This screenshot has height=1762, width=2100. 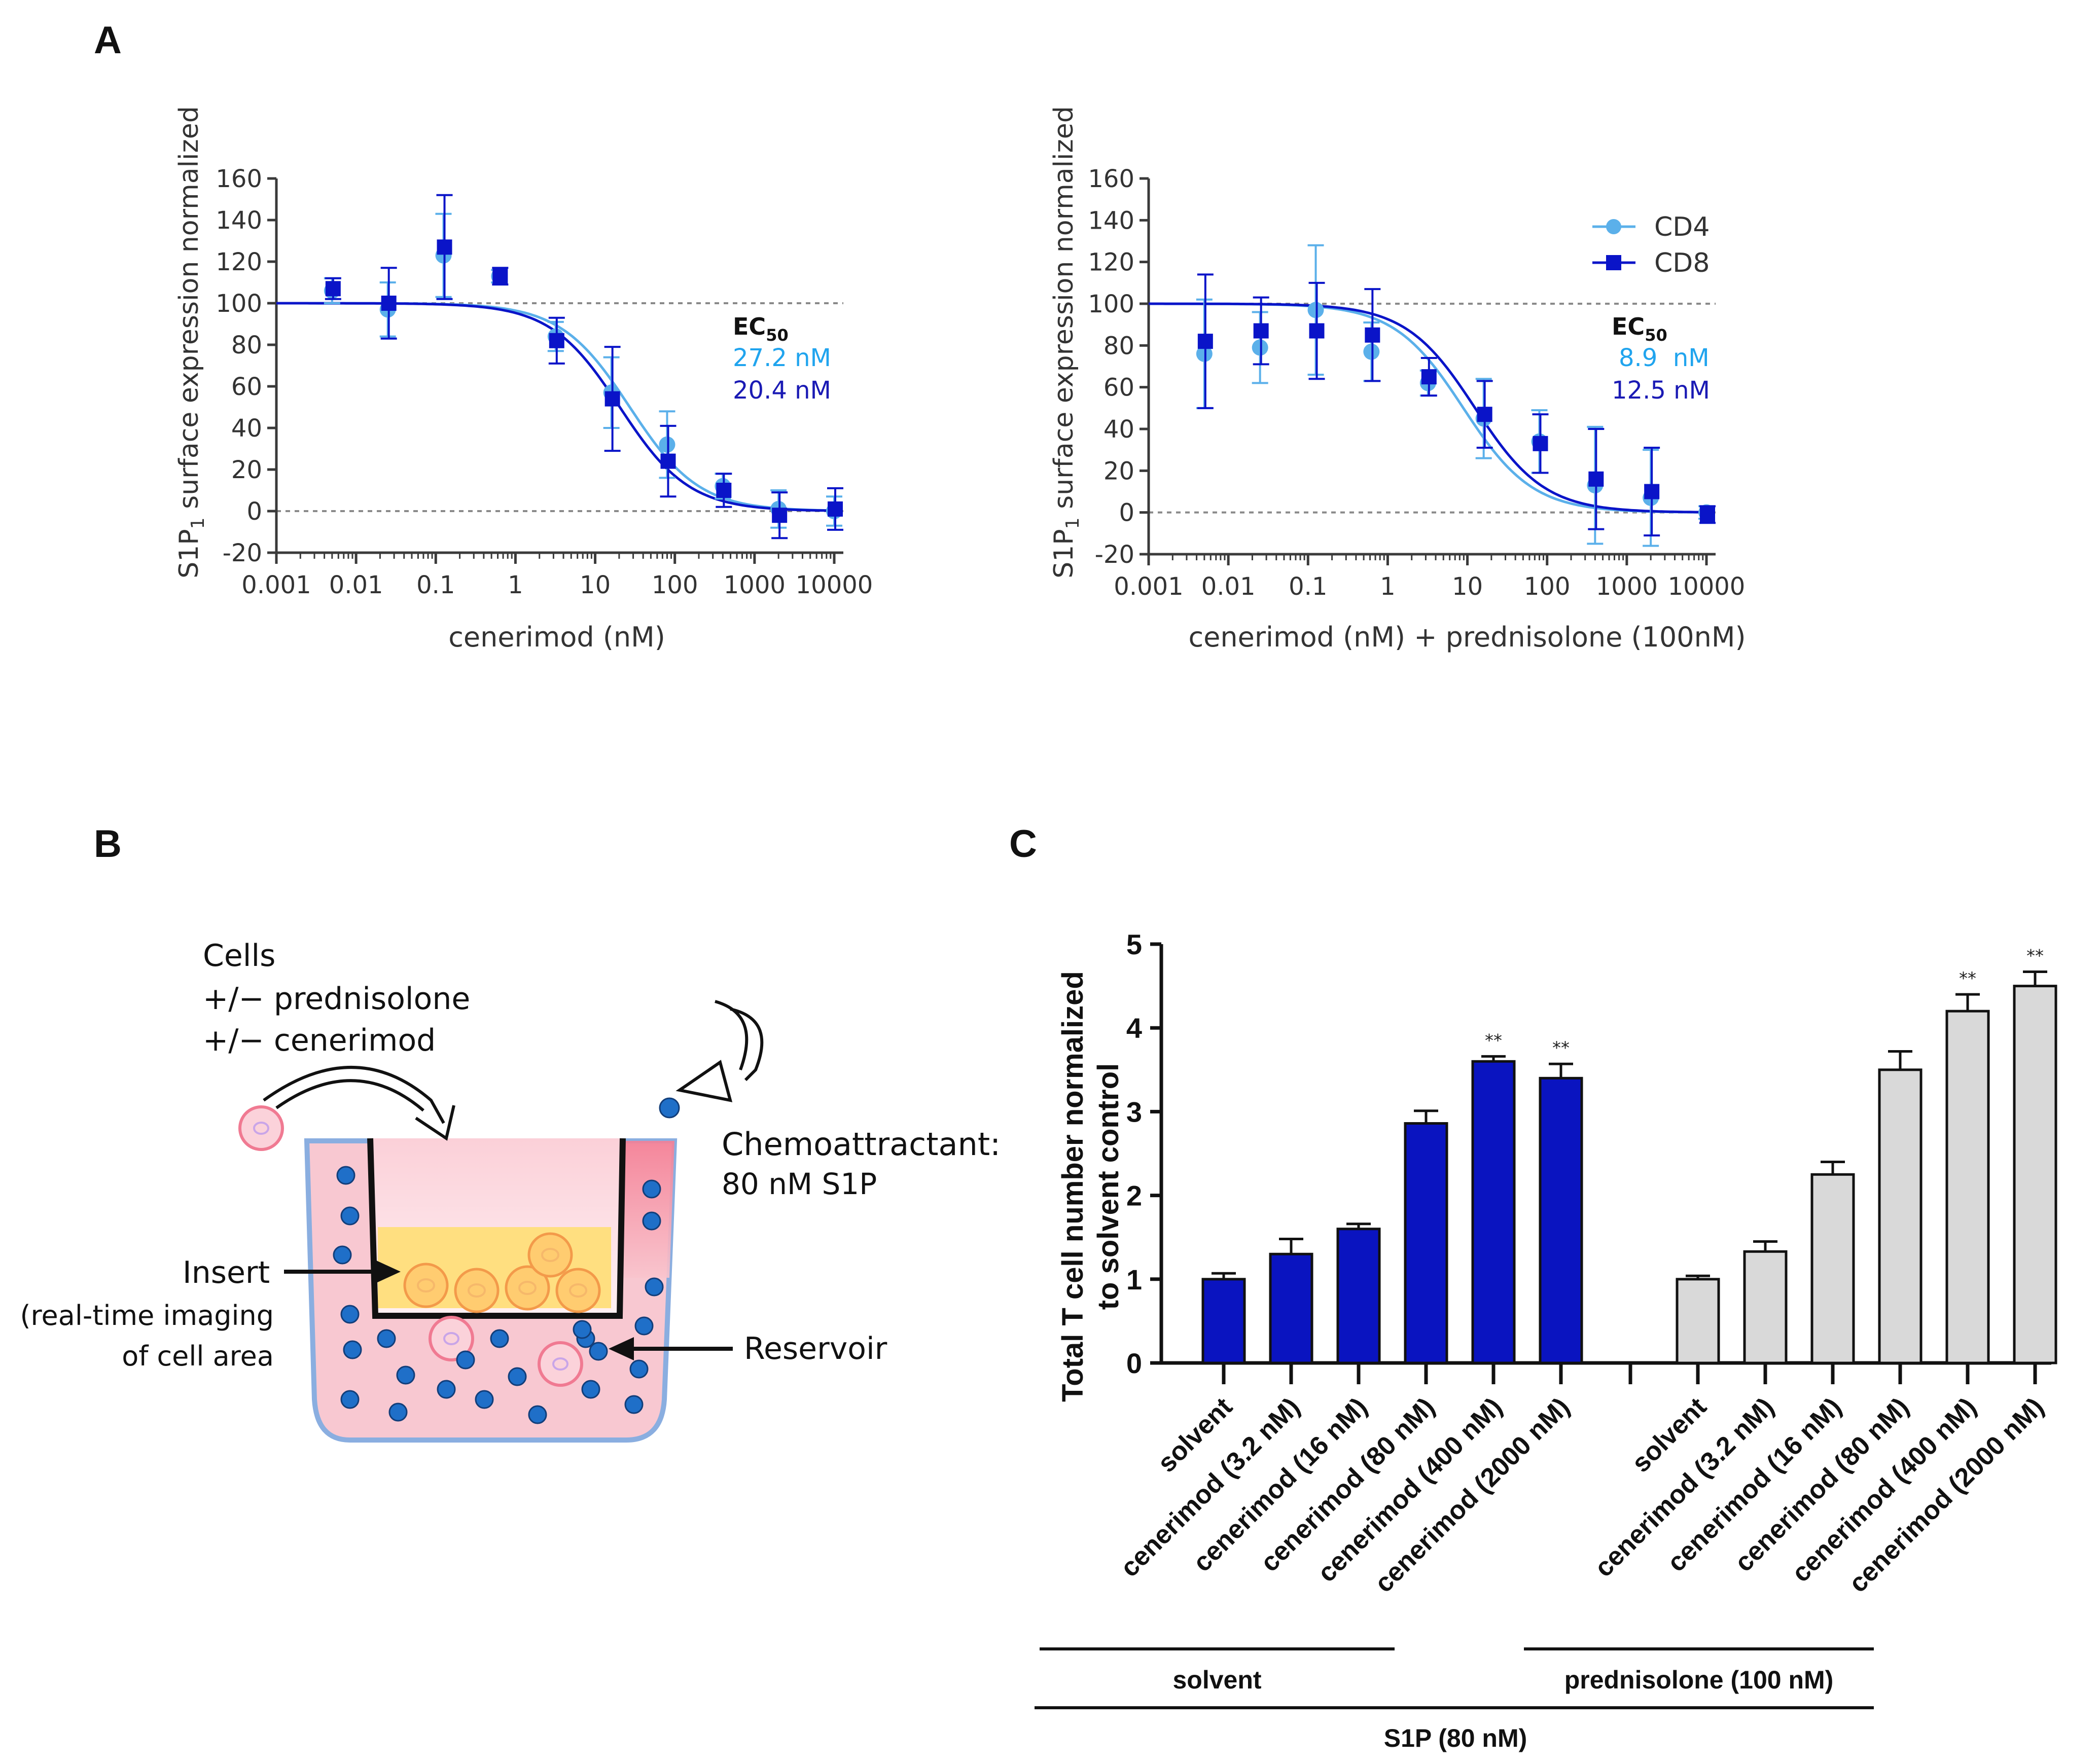 I want to click on c-y-axis-label-2: to solvent control, so click(x=1108, y=1186).